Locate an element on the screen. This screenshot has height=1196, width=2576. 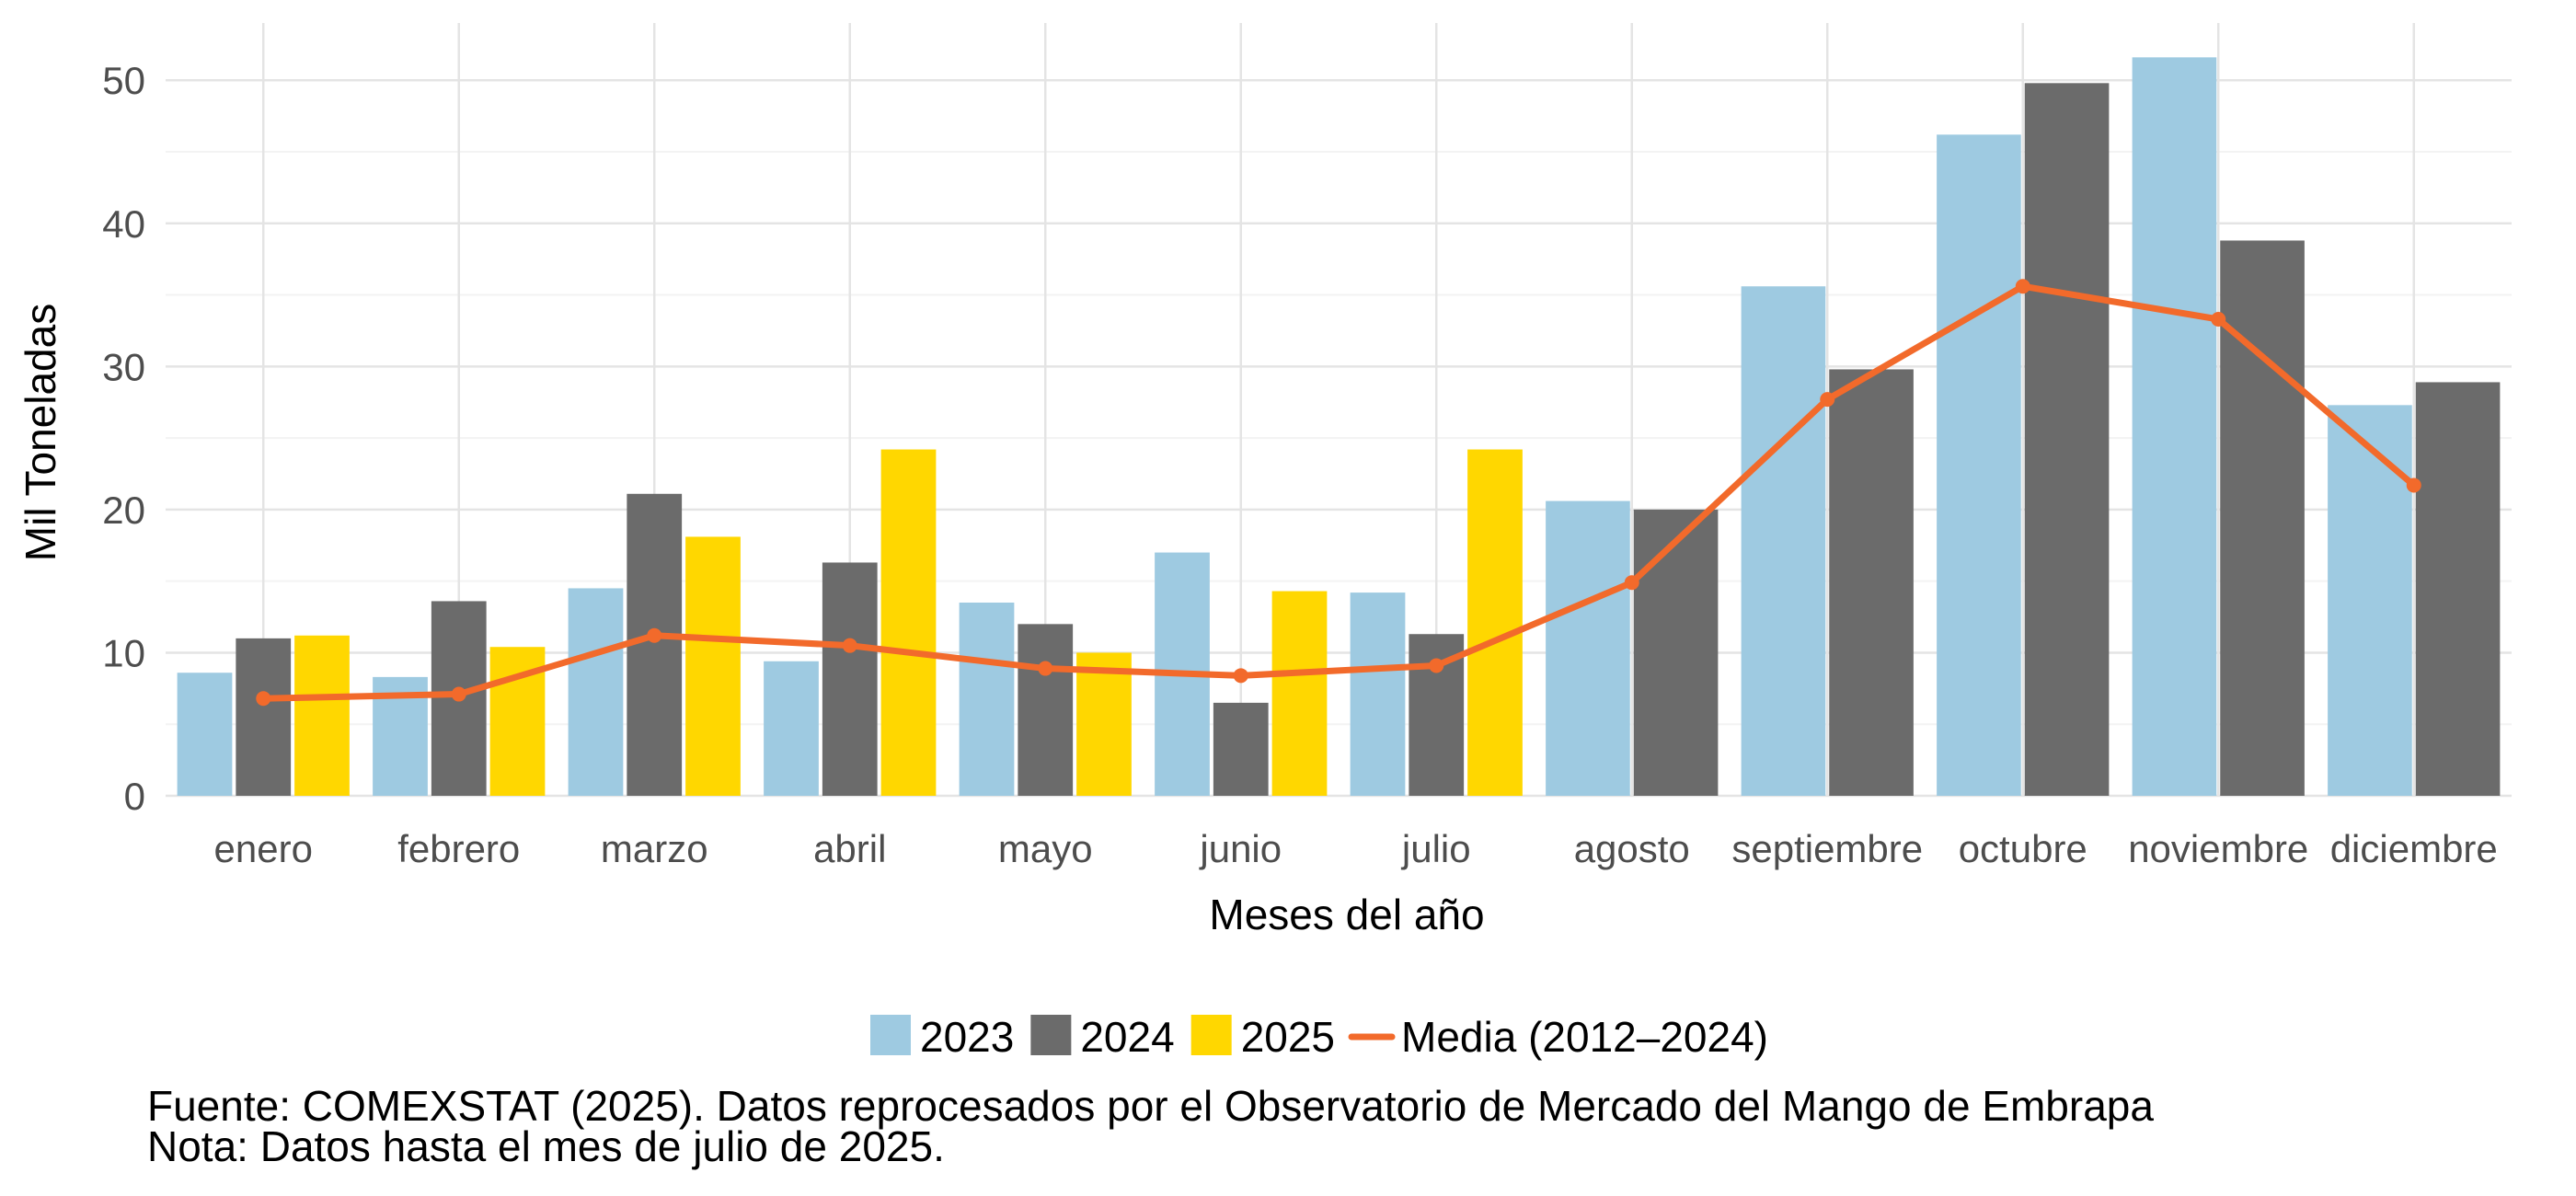
bar-2025-mayo is located at coordinates (1104, 724).